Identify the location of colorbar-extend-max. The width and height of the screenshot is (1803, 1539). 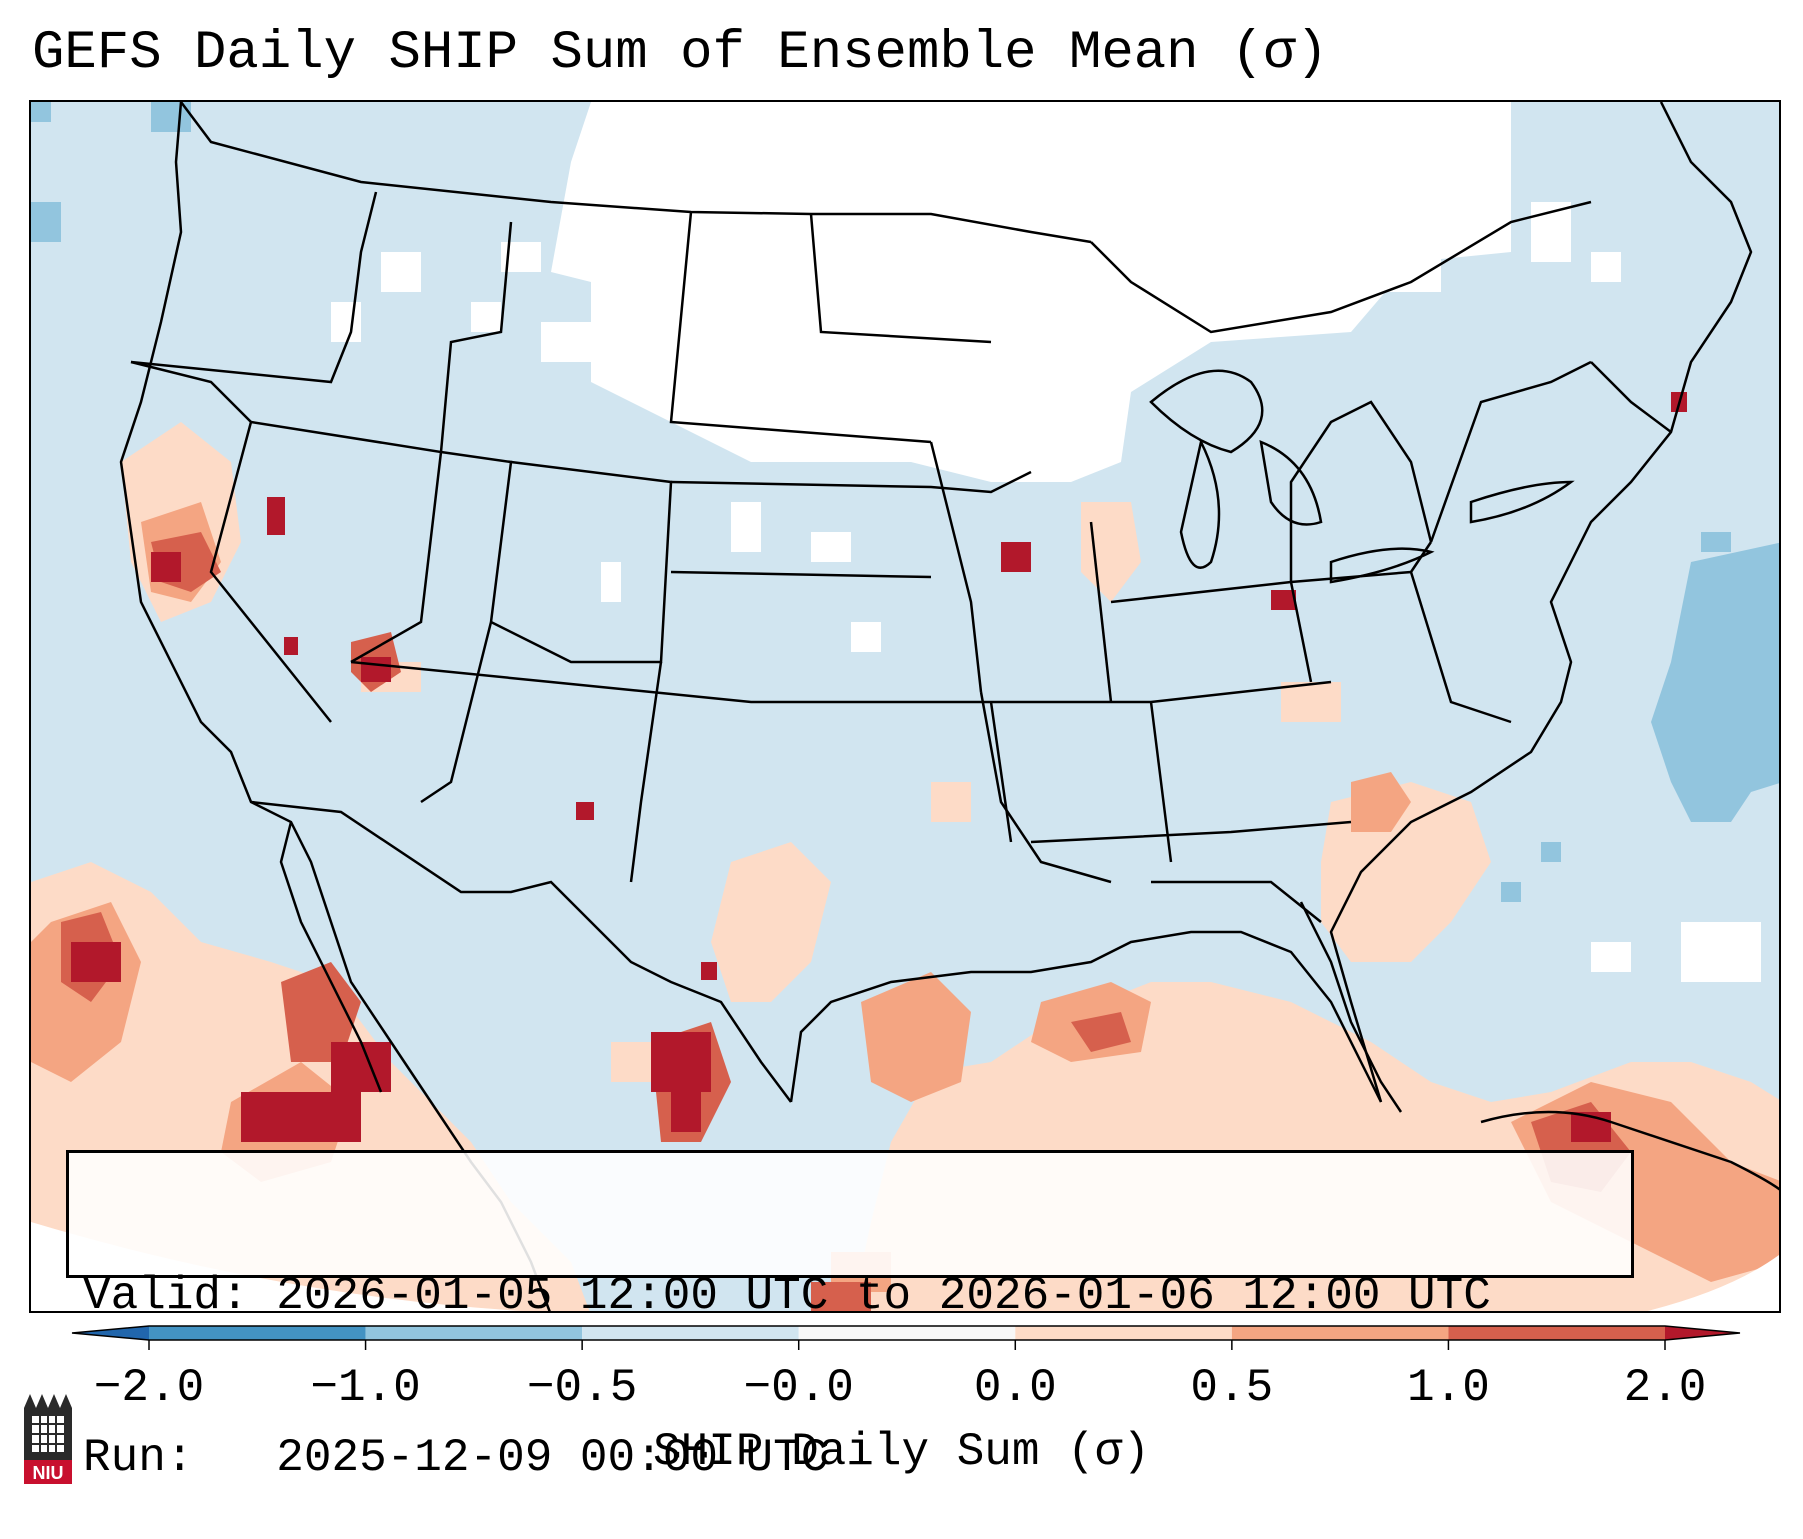
(1702, 1333).